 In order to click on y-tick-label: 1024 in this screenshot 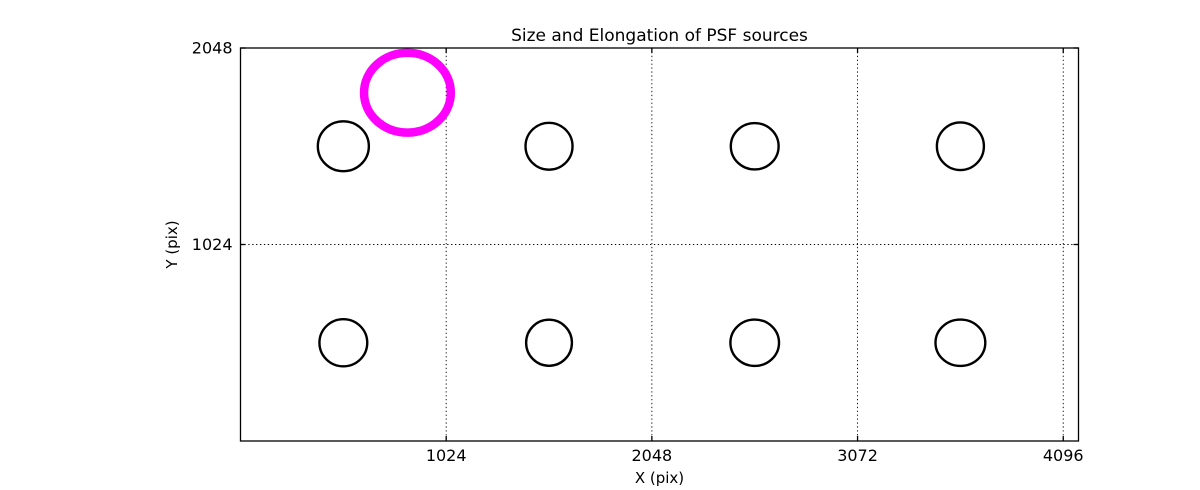, I will do `click(212, 244)`.